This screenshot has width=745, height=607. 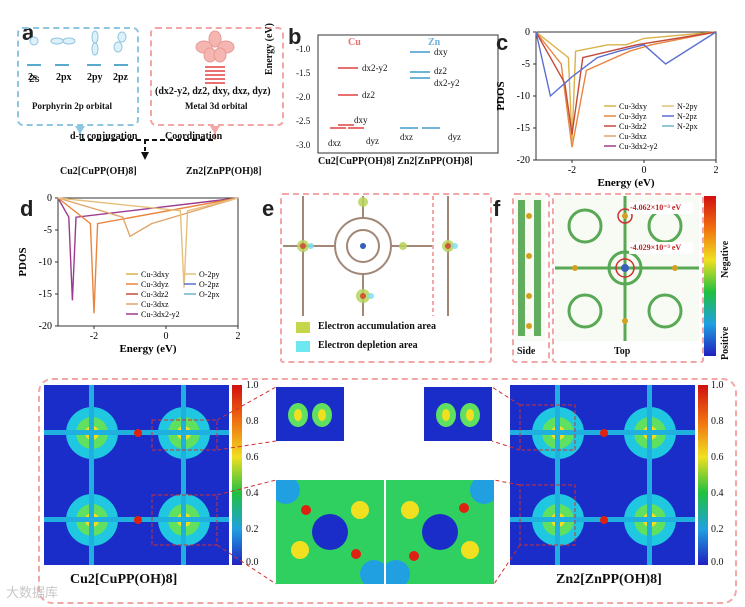 What do you see at coordinates (361, 120) in the screenshot?
I see `cu-level-label: dxy` at bounding box center [361, 120].